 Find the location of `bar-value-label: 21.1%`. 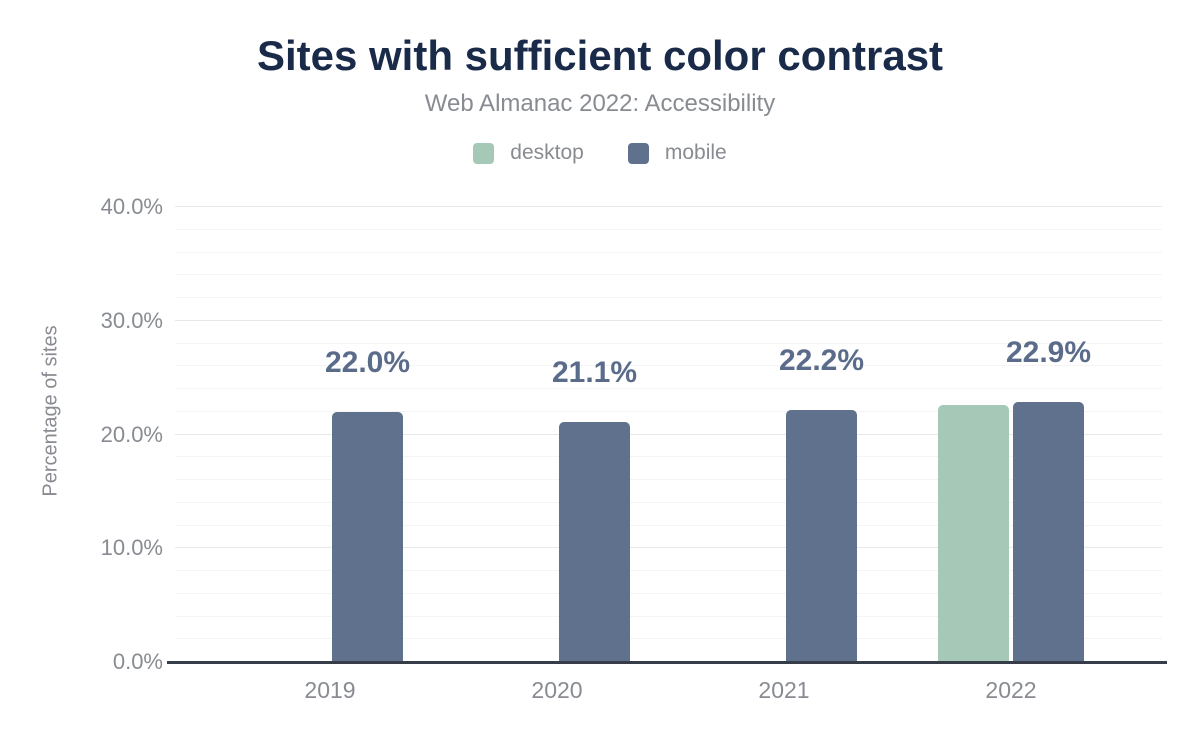

bar-value-label: 21.1% is located at coordinates (594, 372).